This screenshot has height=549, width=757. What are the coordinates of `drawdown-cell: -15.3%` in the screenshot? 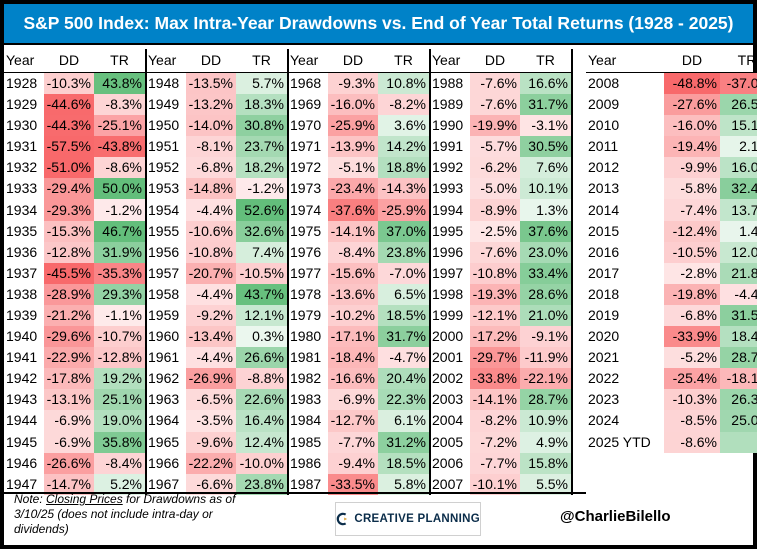 It's located at (69, 231).